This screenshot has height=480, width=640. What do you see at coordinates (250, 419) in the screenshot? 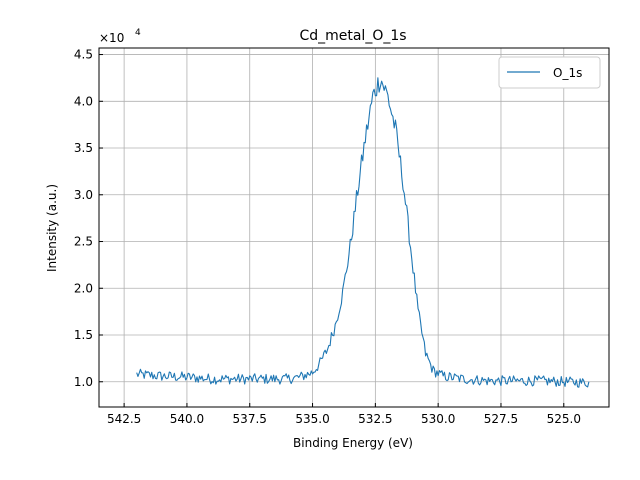
I see `x-tick-label: 537.5` at bounding box center [250, 419].